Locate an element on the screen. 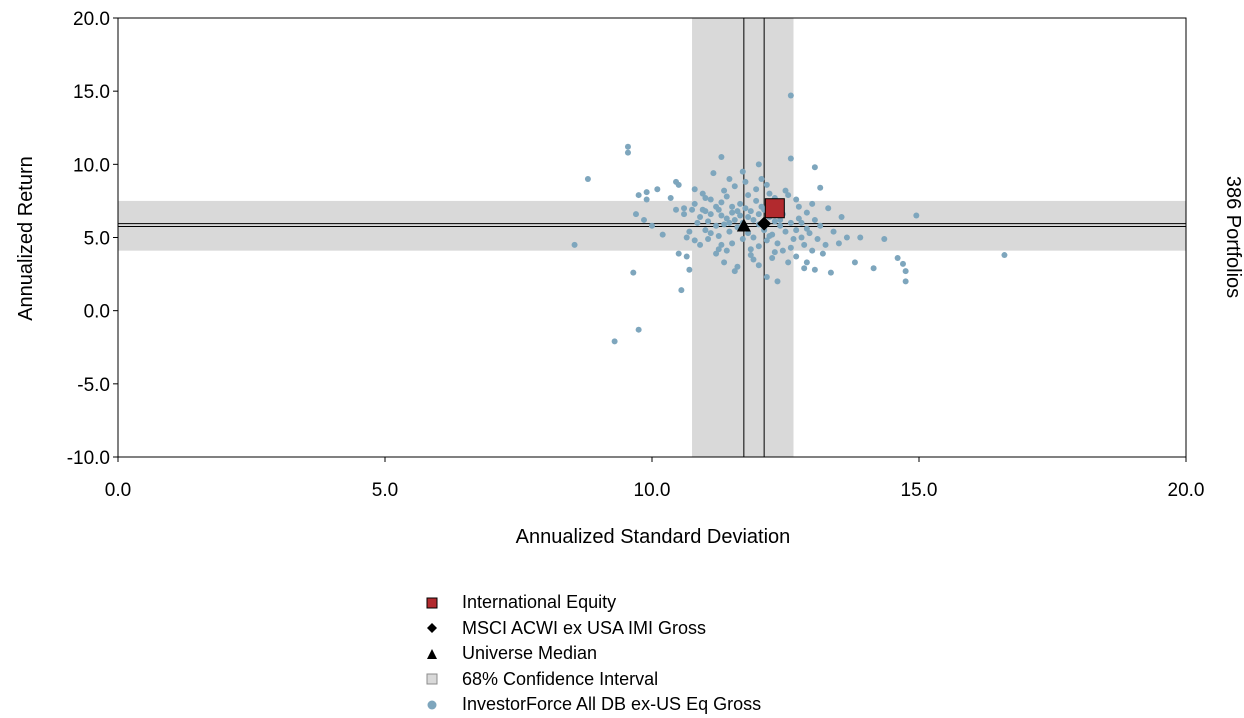  x-tick-label: 5.0 is located at coordinates (385, 490).